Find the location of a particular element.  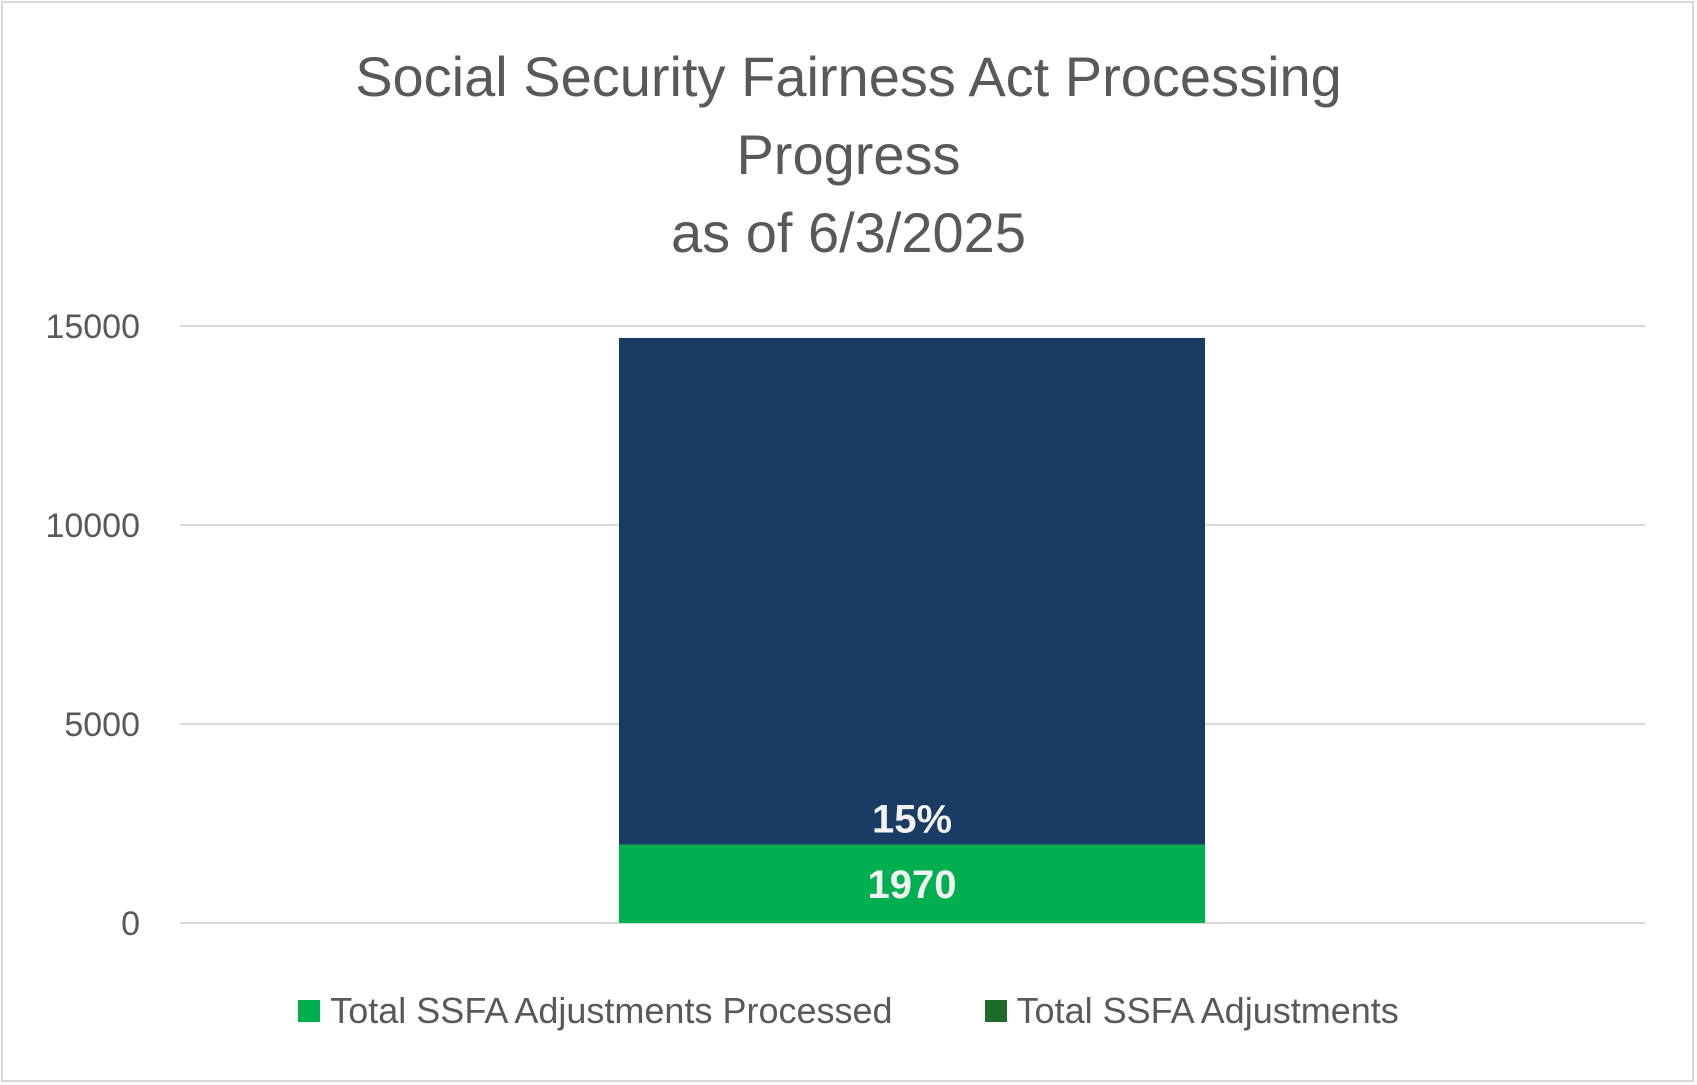

y-tick-label: 0 is located at coordinates (130, 924).